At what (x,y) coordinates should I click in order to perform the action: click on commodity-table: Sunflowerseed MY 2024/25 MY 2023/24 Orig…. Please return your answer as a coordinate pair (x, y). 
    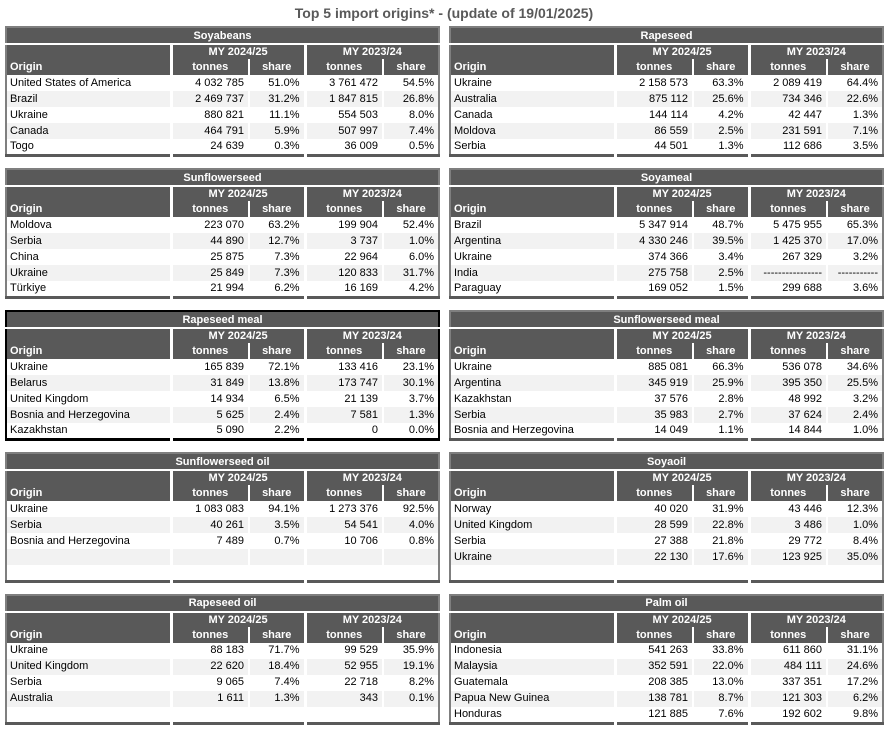
    Looking at the image, I should click on (223, 233).